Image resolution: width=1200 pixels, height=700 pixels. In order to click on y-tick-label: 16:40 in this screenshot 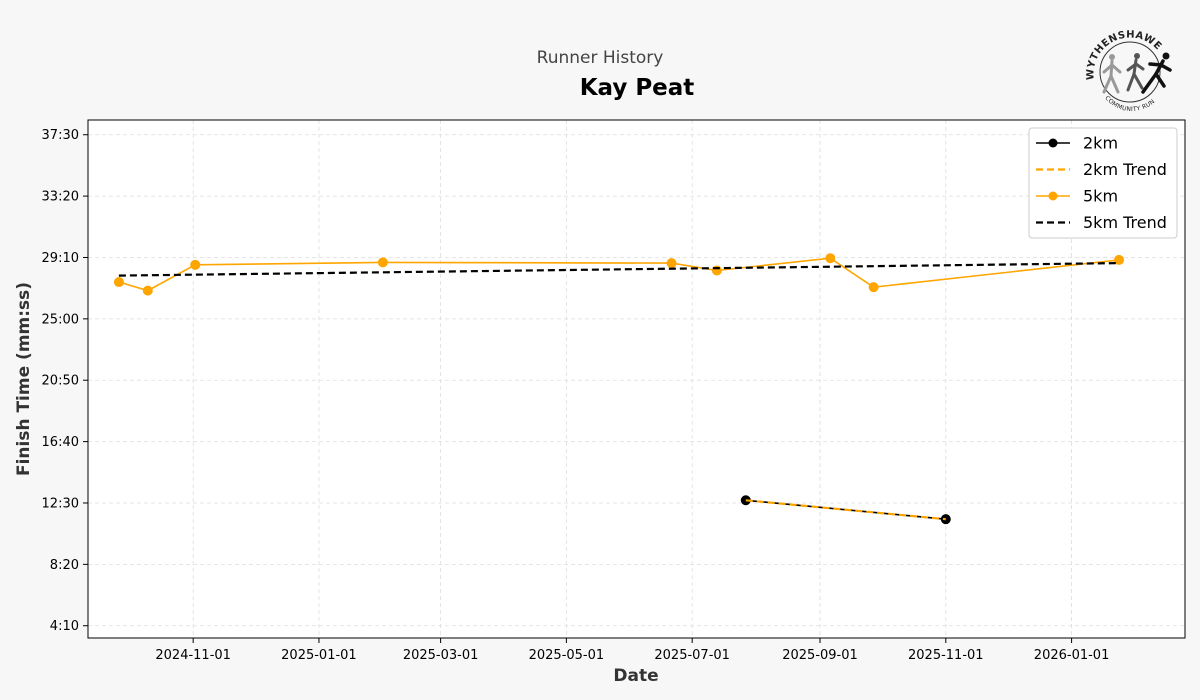, I will do `click(60, 442)`.